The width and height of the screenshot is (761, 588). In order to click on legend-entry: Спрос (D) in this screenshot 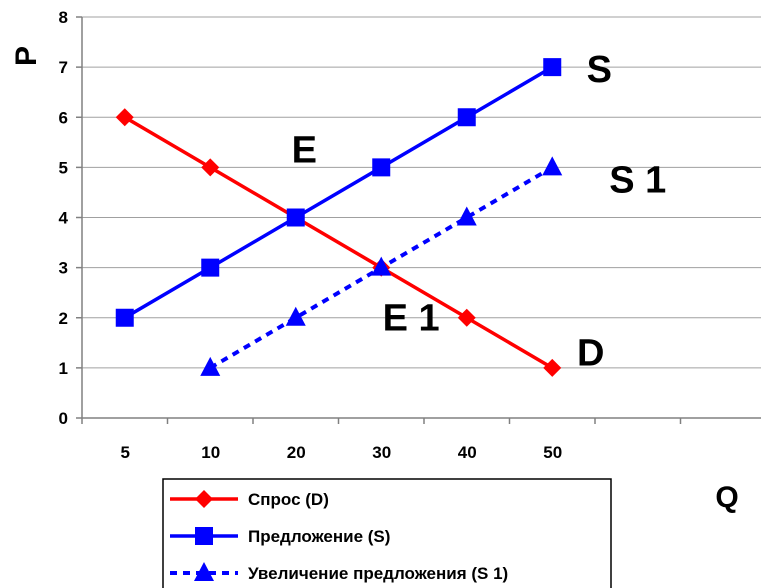, I will do `click(249, 499)`.